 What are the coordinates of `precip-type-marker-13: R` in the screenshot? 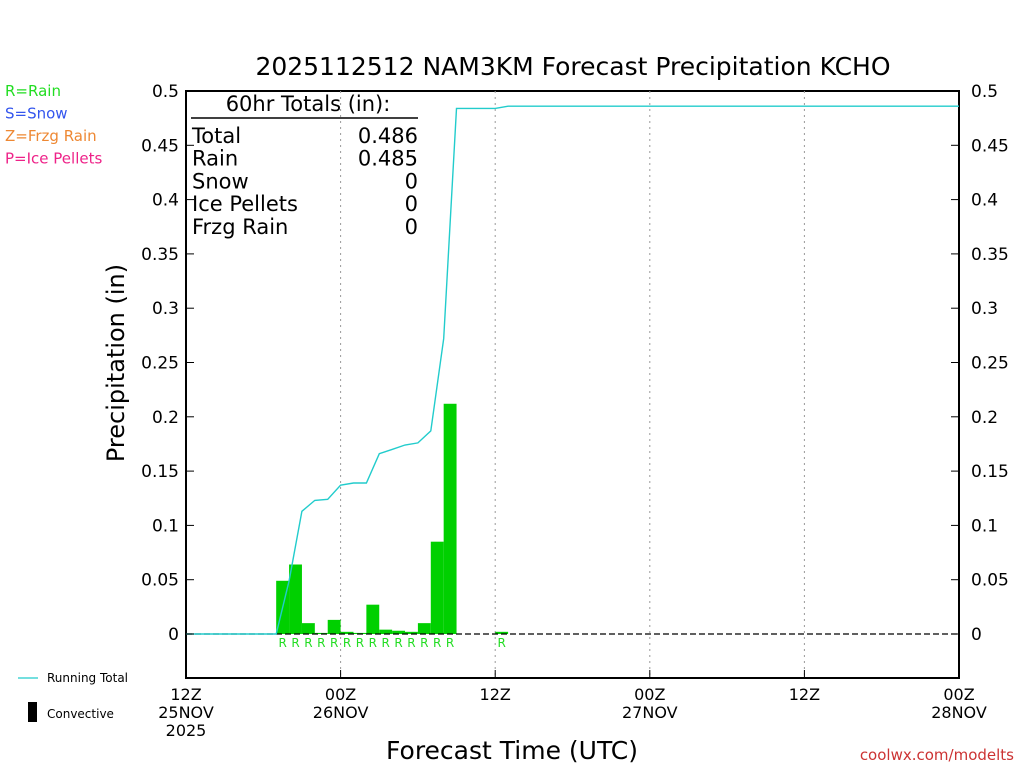 It's located at (450, 643).